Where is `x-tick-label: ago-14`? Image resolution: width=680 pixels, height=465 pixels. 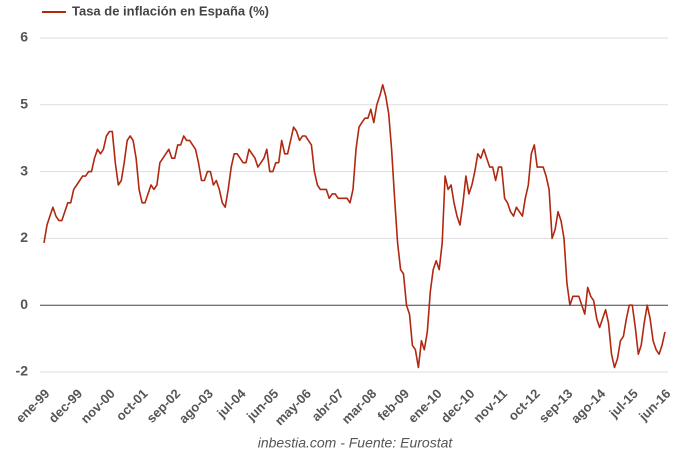 x-tick-label: ago-14 is located at coordinates (588, 405).